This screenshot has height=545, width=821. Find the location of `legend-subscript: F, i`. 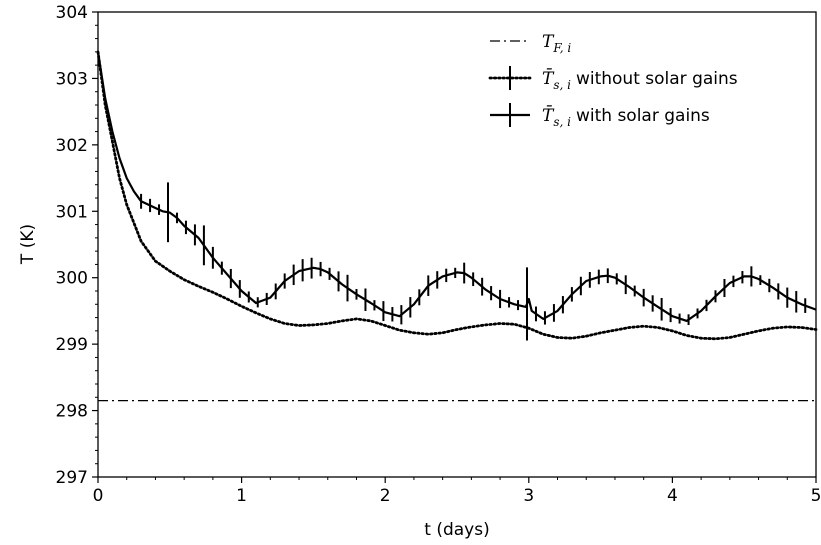

legend-subscript: F, i is located at coordinates (561, 48).